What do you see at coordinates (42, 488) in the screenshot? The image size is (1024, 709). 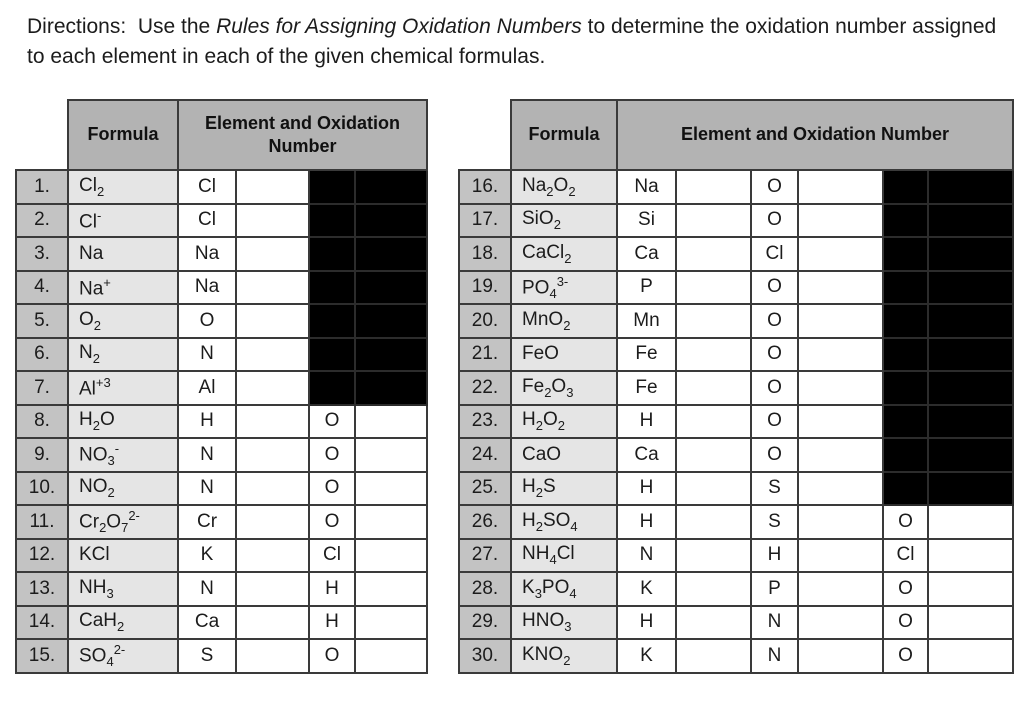 I see `row-number-cell: 10.` at bounding box center [42, 488].